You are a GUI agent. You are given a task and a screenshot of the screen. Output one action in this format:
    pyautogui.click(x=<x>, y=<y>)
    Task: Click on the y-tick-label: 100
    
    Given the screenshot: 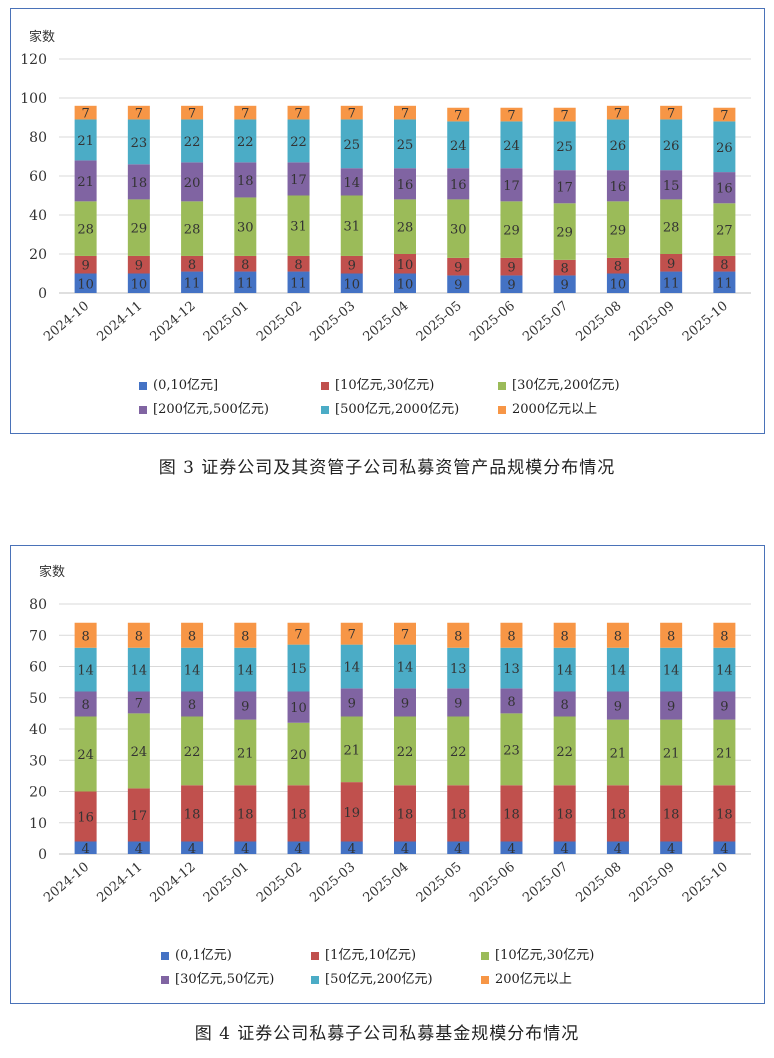 What is the action you would take?
    pyautogui.click(x=33, y=99)
    